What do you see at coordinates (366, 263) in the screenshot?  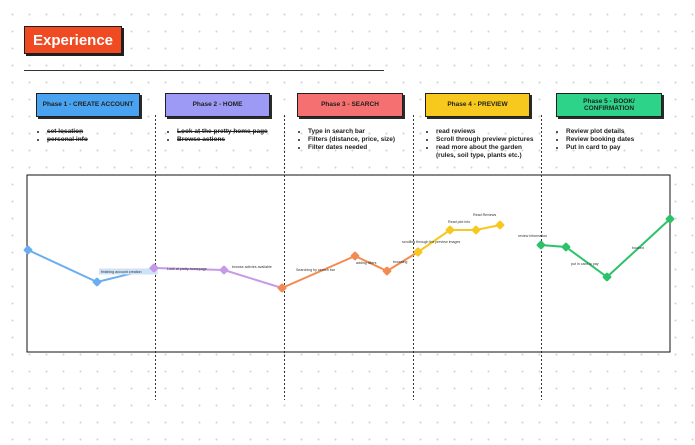 I see `journey-point-label: adding filters` at bounding box center [366, 263].